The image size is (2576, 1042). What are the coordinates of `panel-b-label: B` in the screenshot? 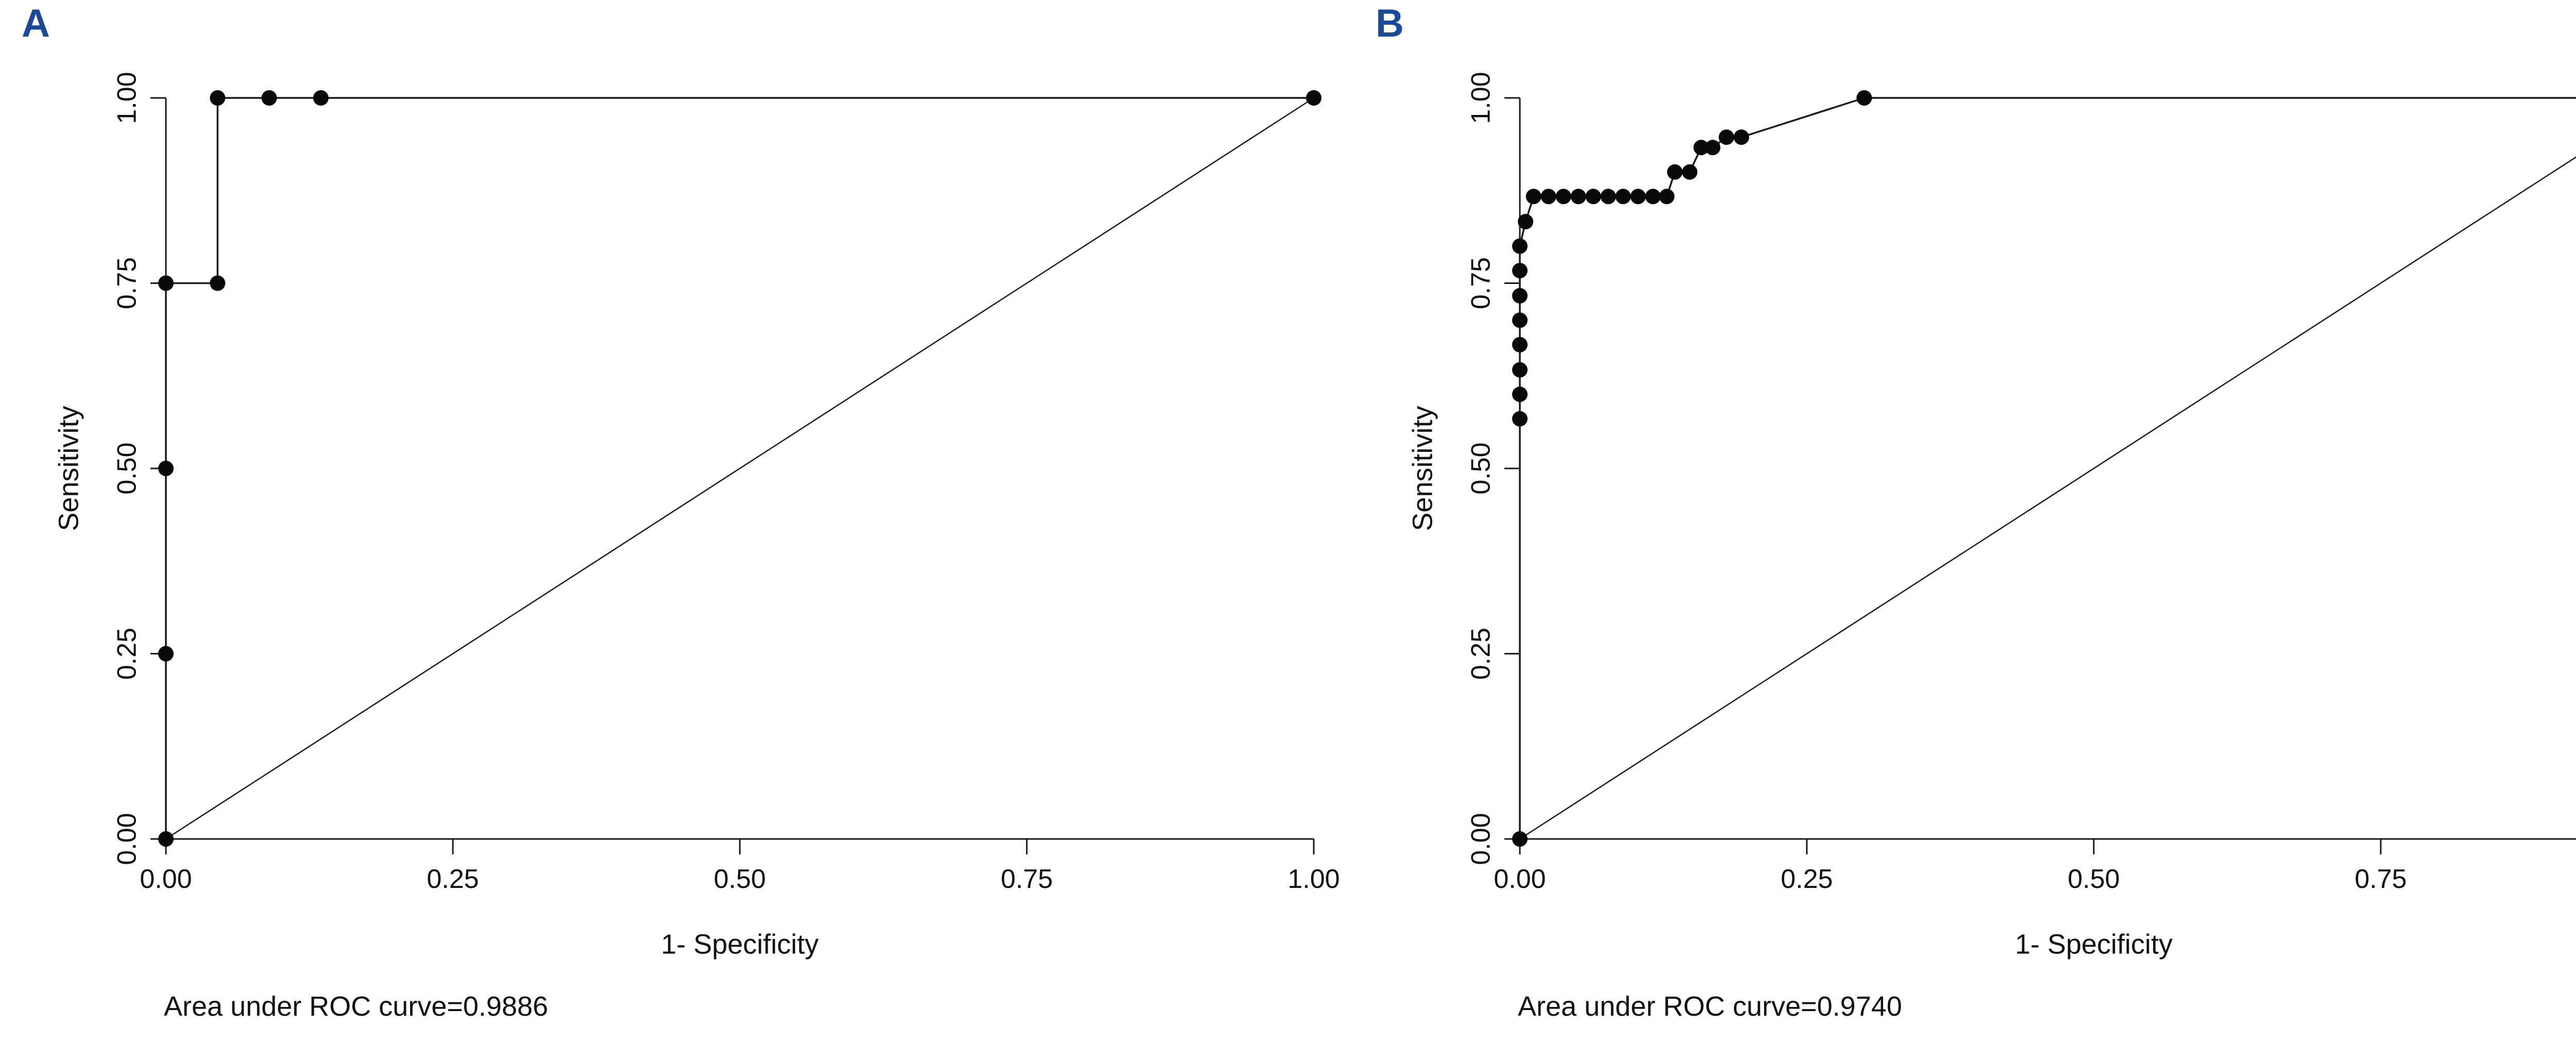 It's located at (1390, 23).